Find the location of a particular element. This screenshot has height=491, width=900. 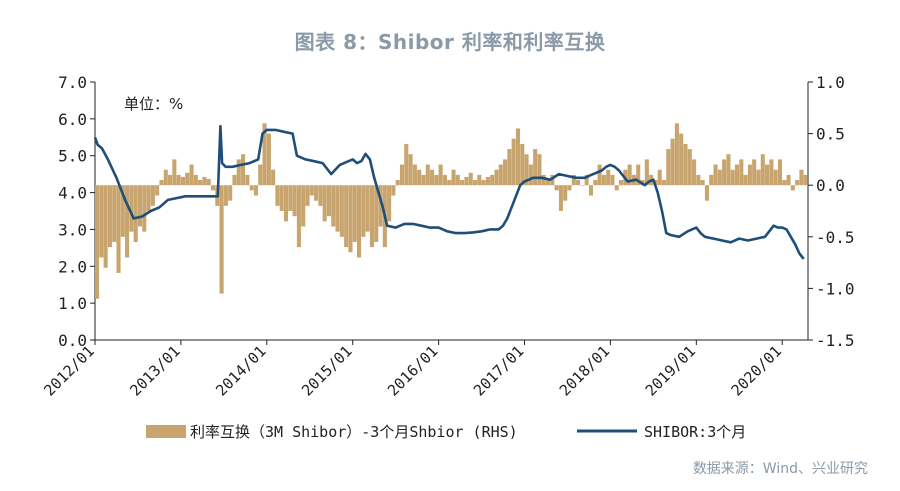

left-tick-label: 5.0 is located at coordinates (72, 156).